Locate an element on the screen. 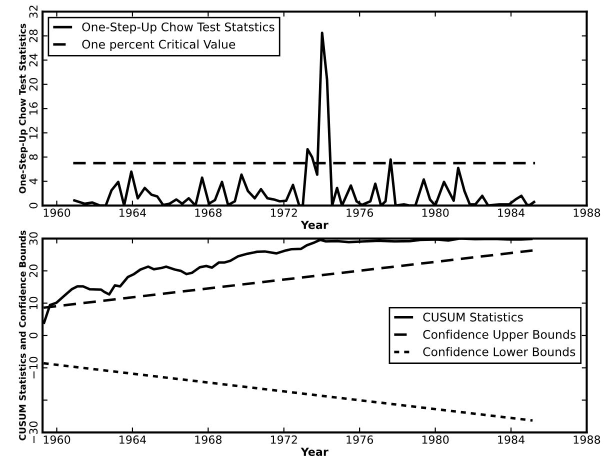 This screenshot has width=608, height=465. y-axis-title: One-Step-Up Chow Test Statistics is located at coordinates (23, 109).